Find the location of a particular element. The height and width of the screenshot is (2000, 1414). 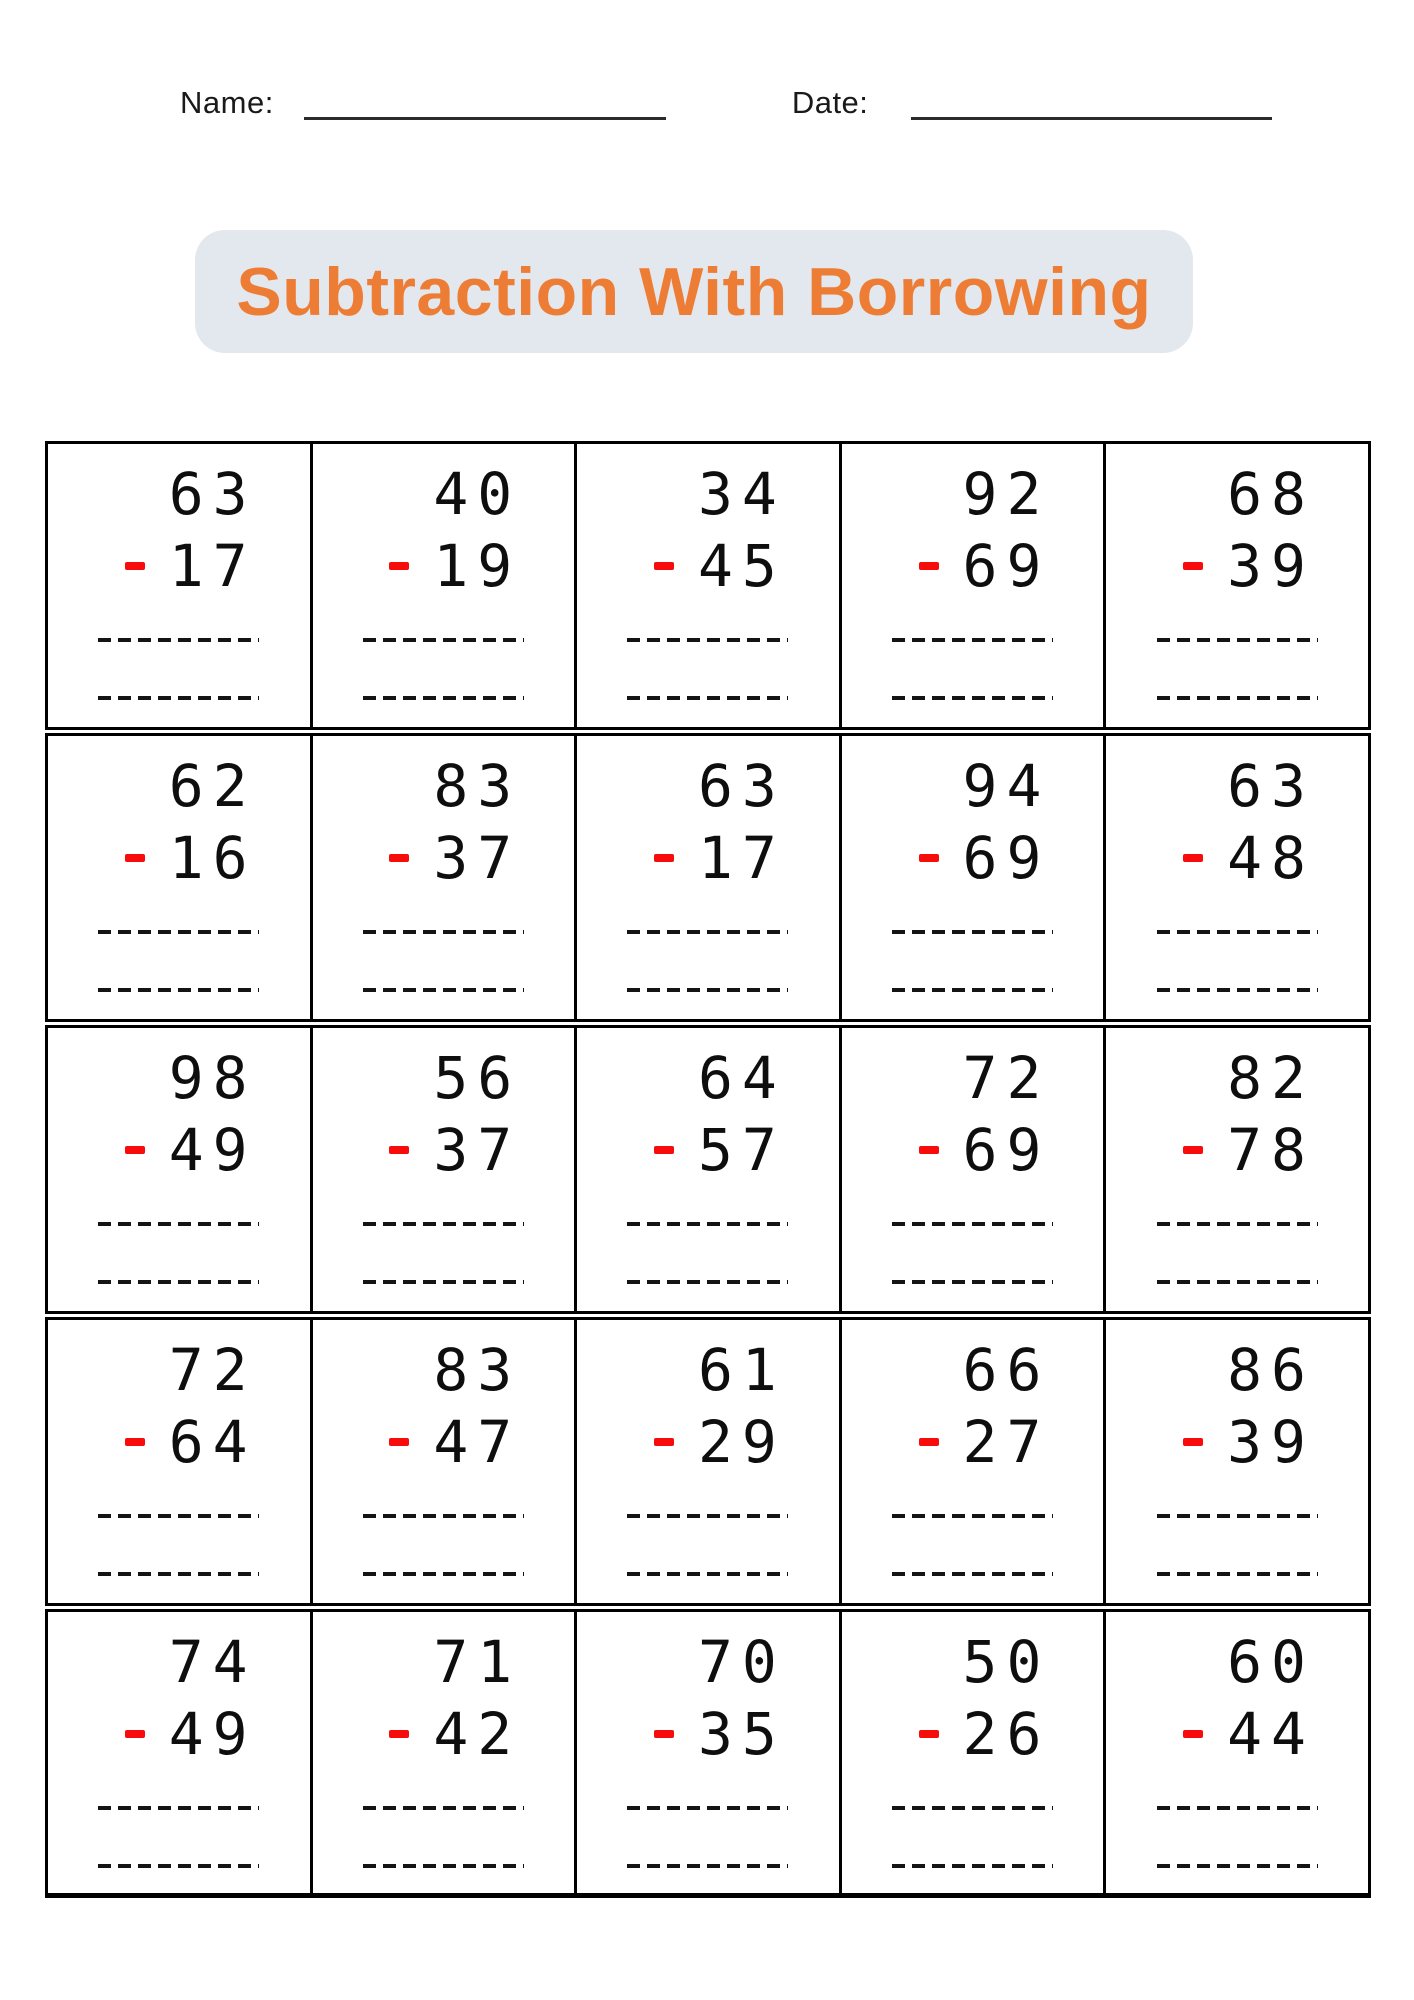

page-title: Subtraction With Borrowing is located at coordinates (694, 291).